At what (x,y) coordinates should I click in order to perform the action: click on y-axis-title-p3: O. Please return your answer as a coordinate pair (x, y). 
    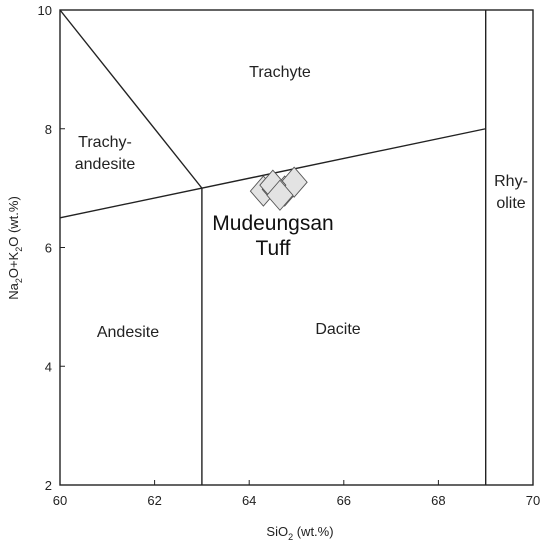
    Looking at the image, I should click on (13, 242).